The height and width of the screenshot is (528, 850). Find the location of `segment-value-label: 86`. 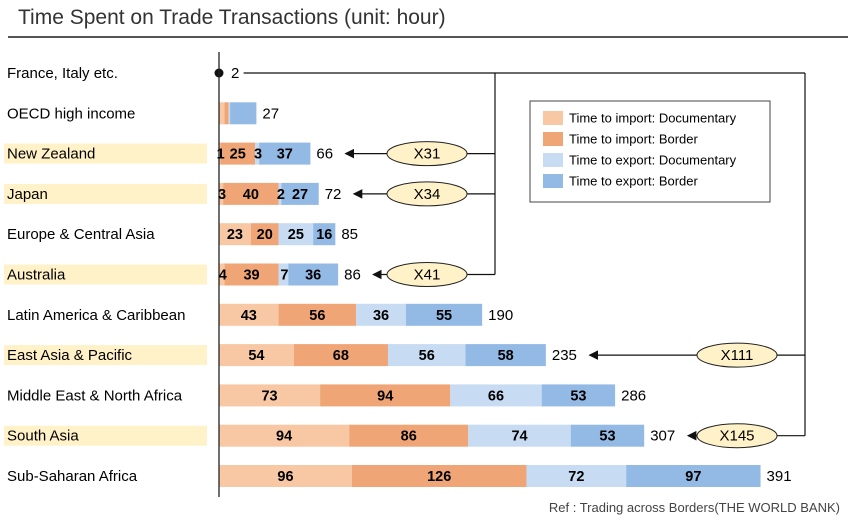

segment-value-label: 86 is located at coordinates (409, 437).